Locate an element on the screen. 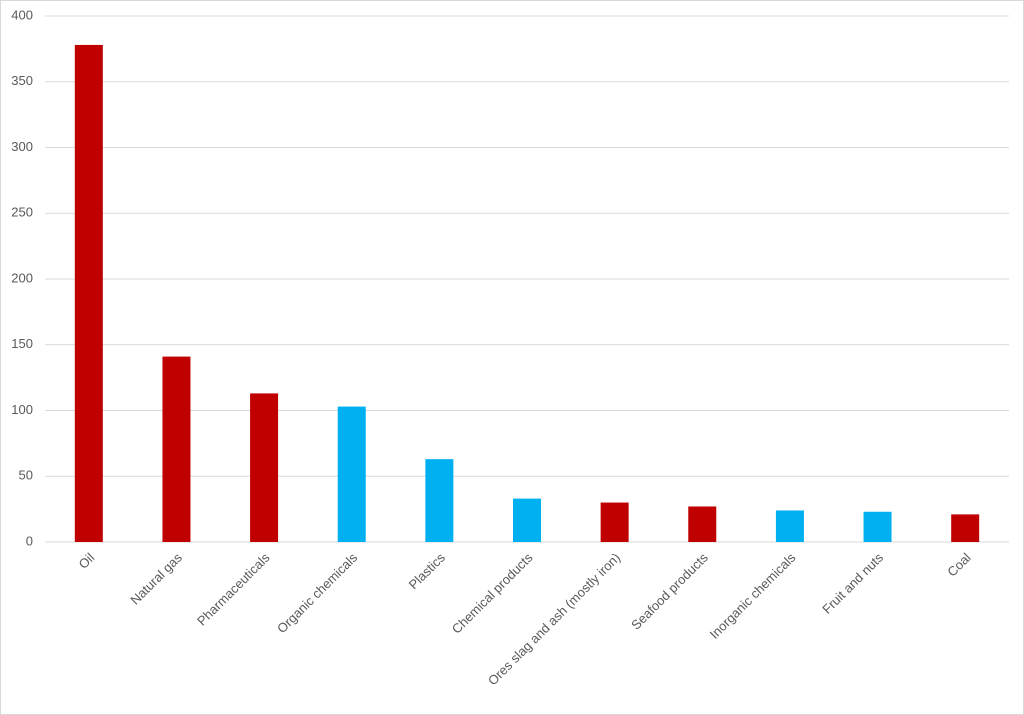 The image size is (1024, 715). y-tick-label: 250 is located at coordinates (22, 212).